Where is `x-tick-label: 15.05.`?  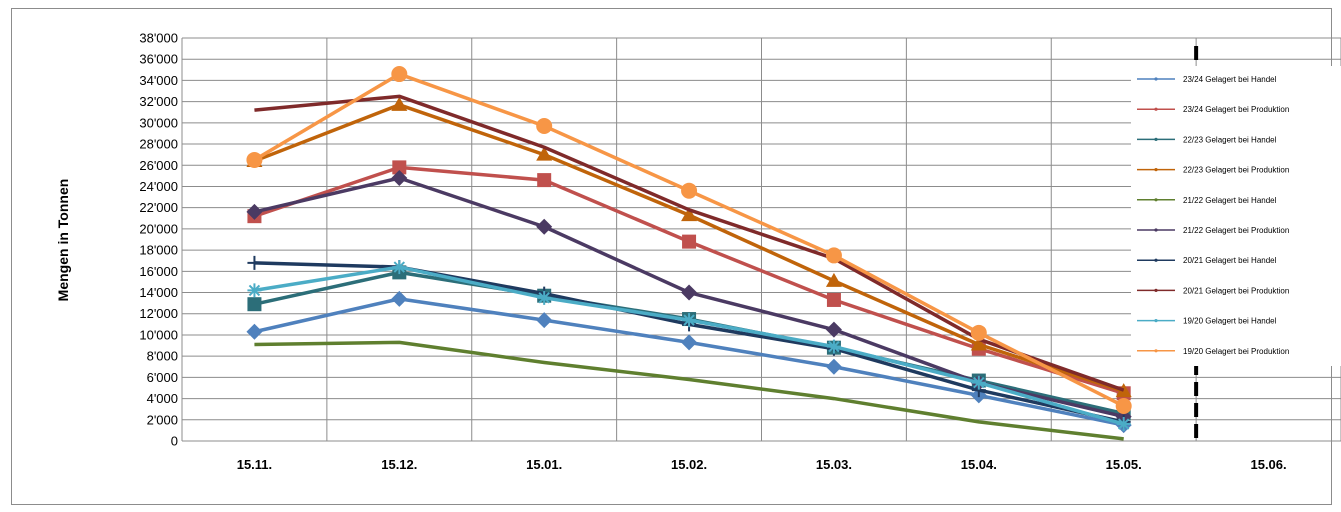 x-tick-label: 15.05. is located at coordinates (1124, 464).